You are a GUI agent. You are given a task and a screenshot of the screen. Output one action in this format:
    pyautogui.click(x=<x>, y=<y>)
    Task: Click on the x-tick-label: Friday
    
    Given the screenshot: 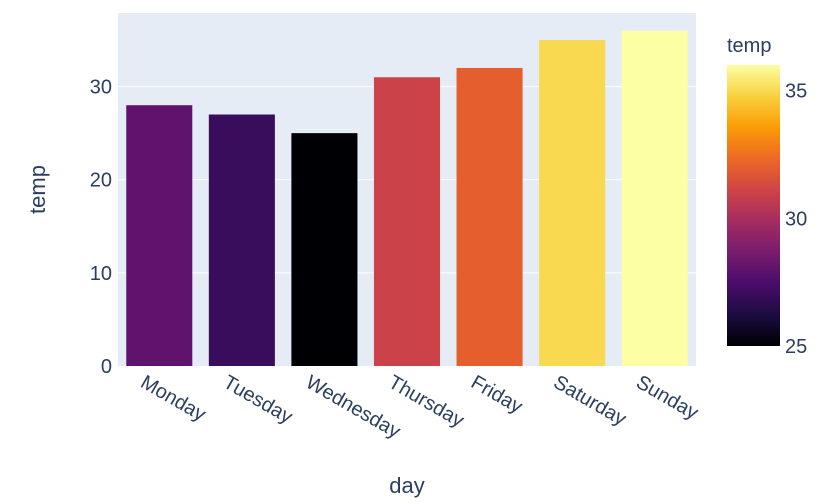 What is the action you would take?
    pyautogui.click(x=496, y=394)
    